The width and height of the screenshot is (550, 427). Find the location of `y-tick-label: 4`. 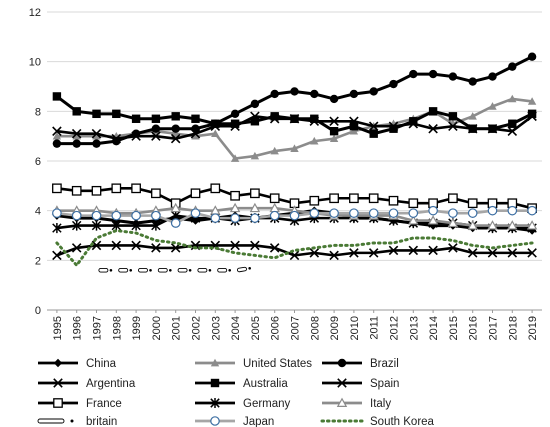

y-tick-label: 4 is located at coordinates (38, 212).